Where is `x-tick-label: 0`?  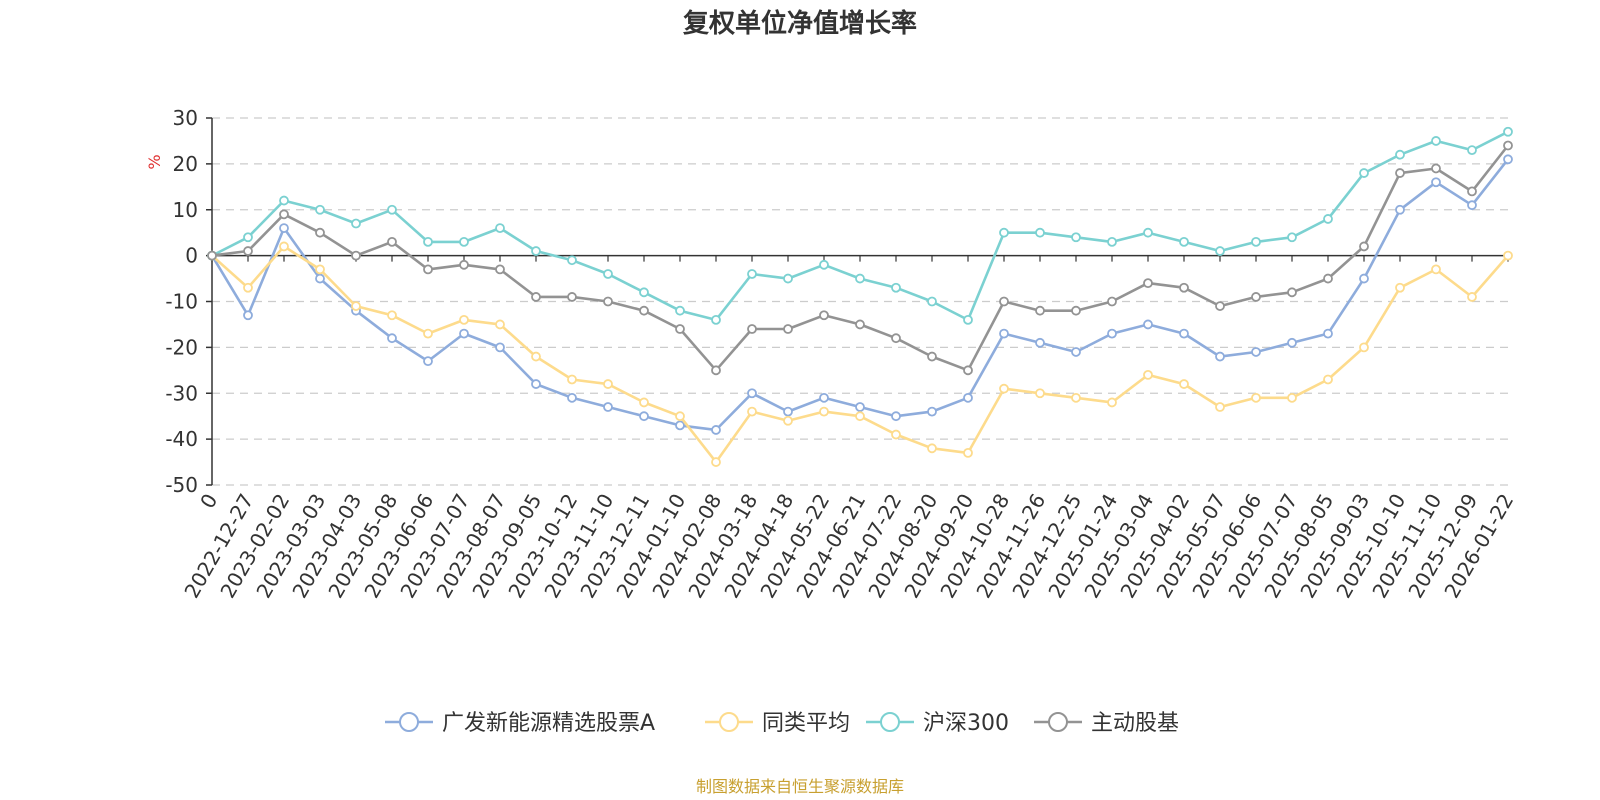
x-tick-label: 0 is located at coordinates (208, 501).